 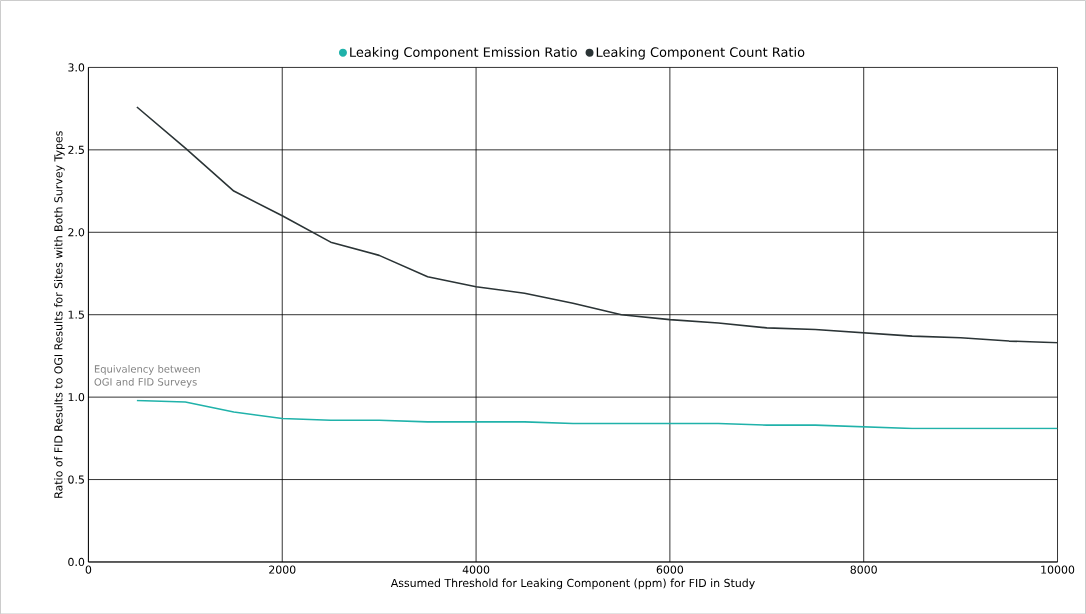 What do you see at coordinates (700, 53) in the screenshot?
I see `legend-label: Leaking Component Count Ratio` at bounding box center [700, 53].